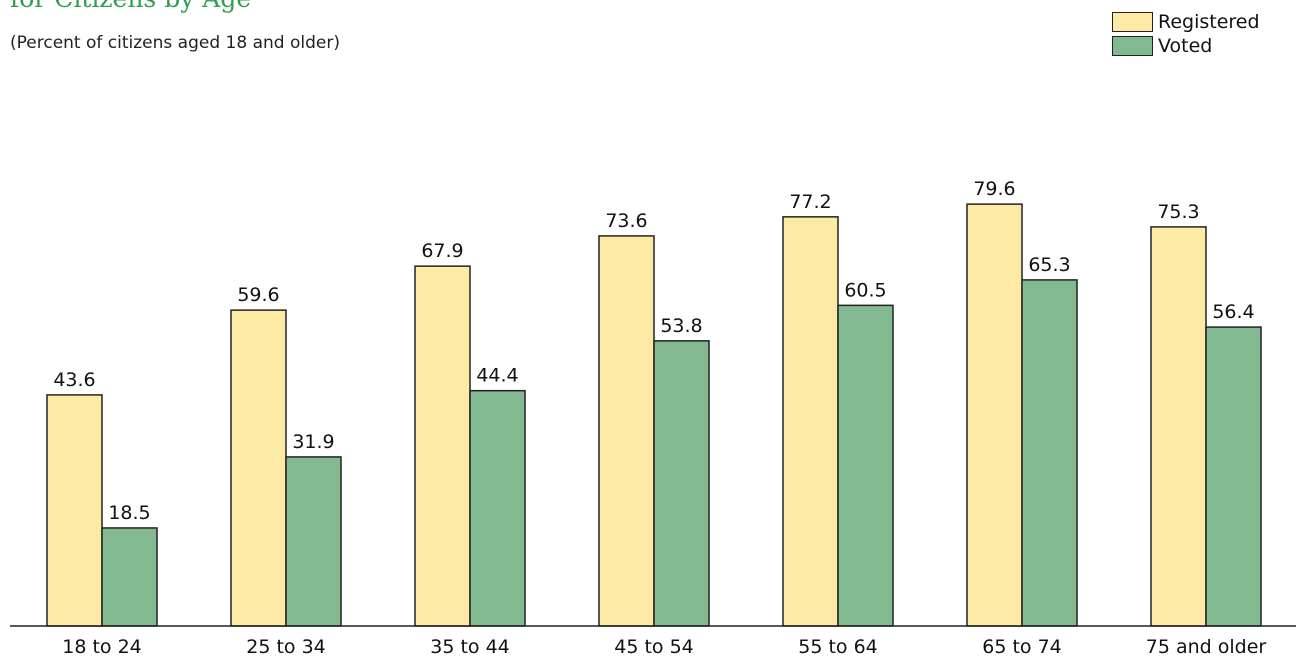 Image resolution: width=1298 pixels, height=658 pixels. Describe the element at coordinates (1185, 46) in the screenshot. I see `legend-label-voted: Voted` at that location.